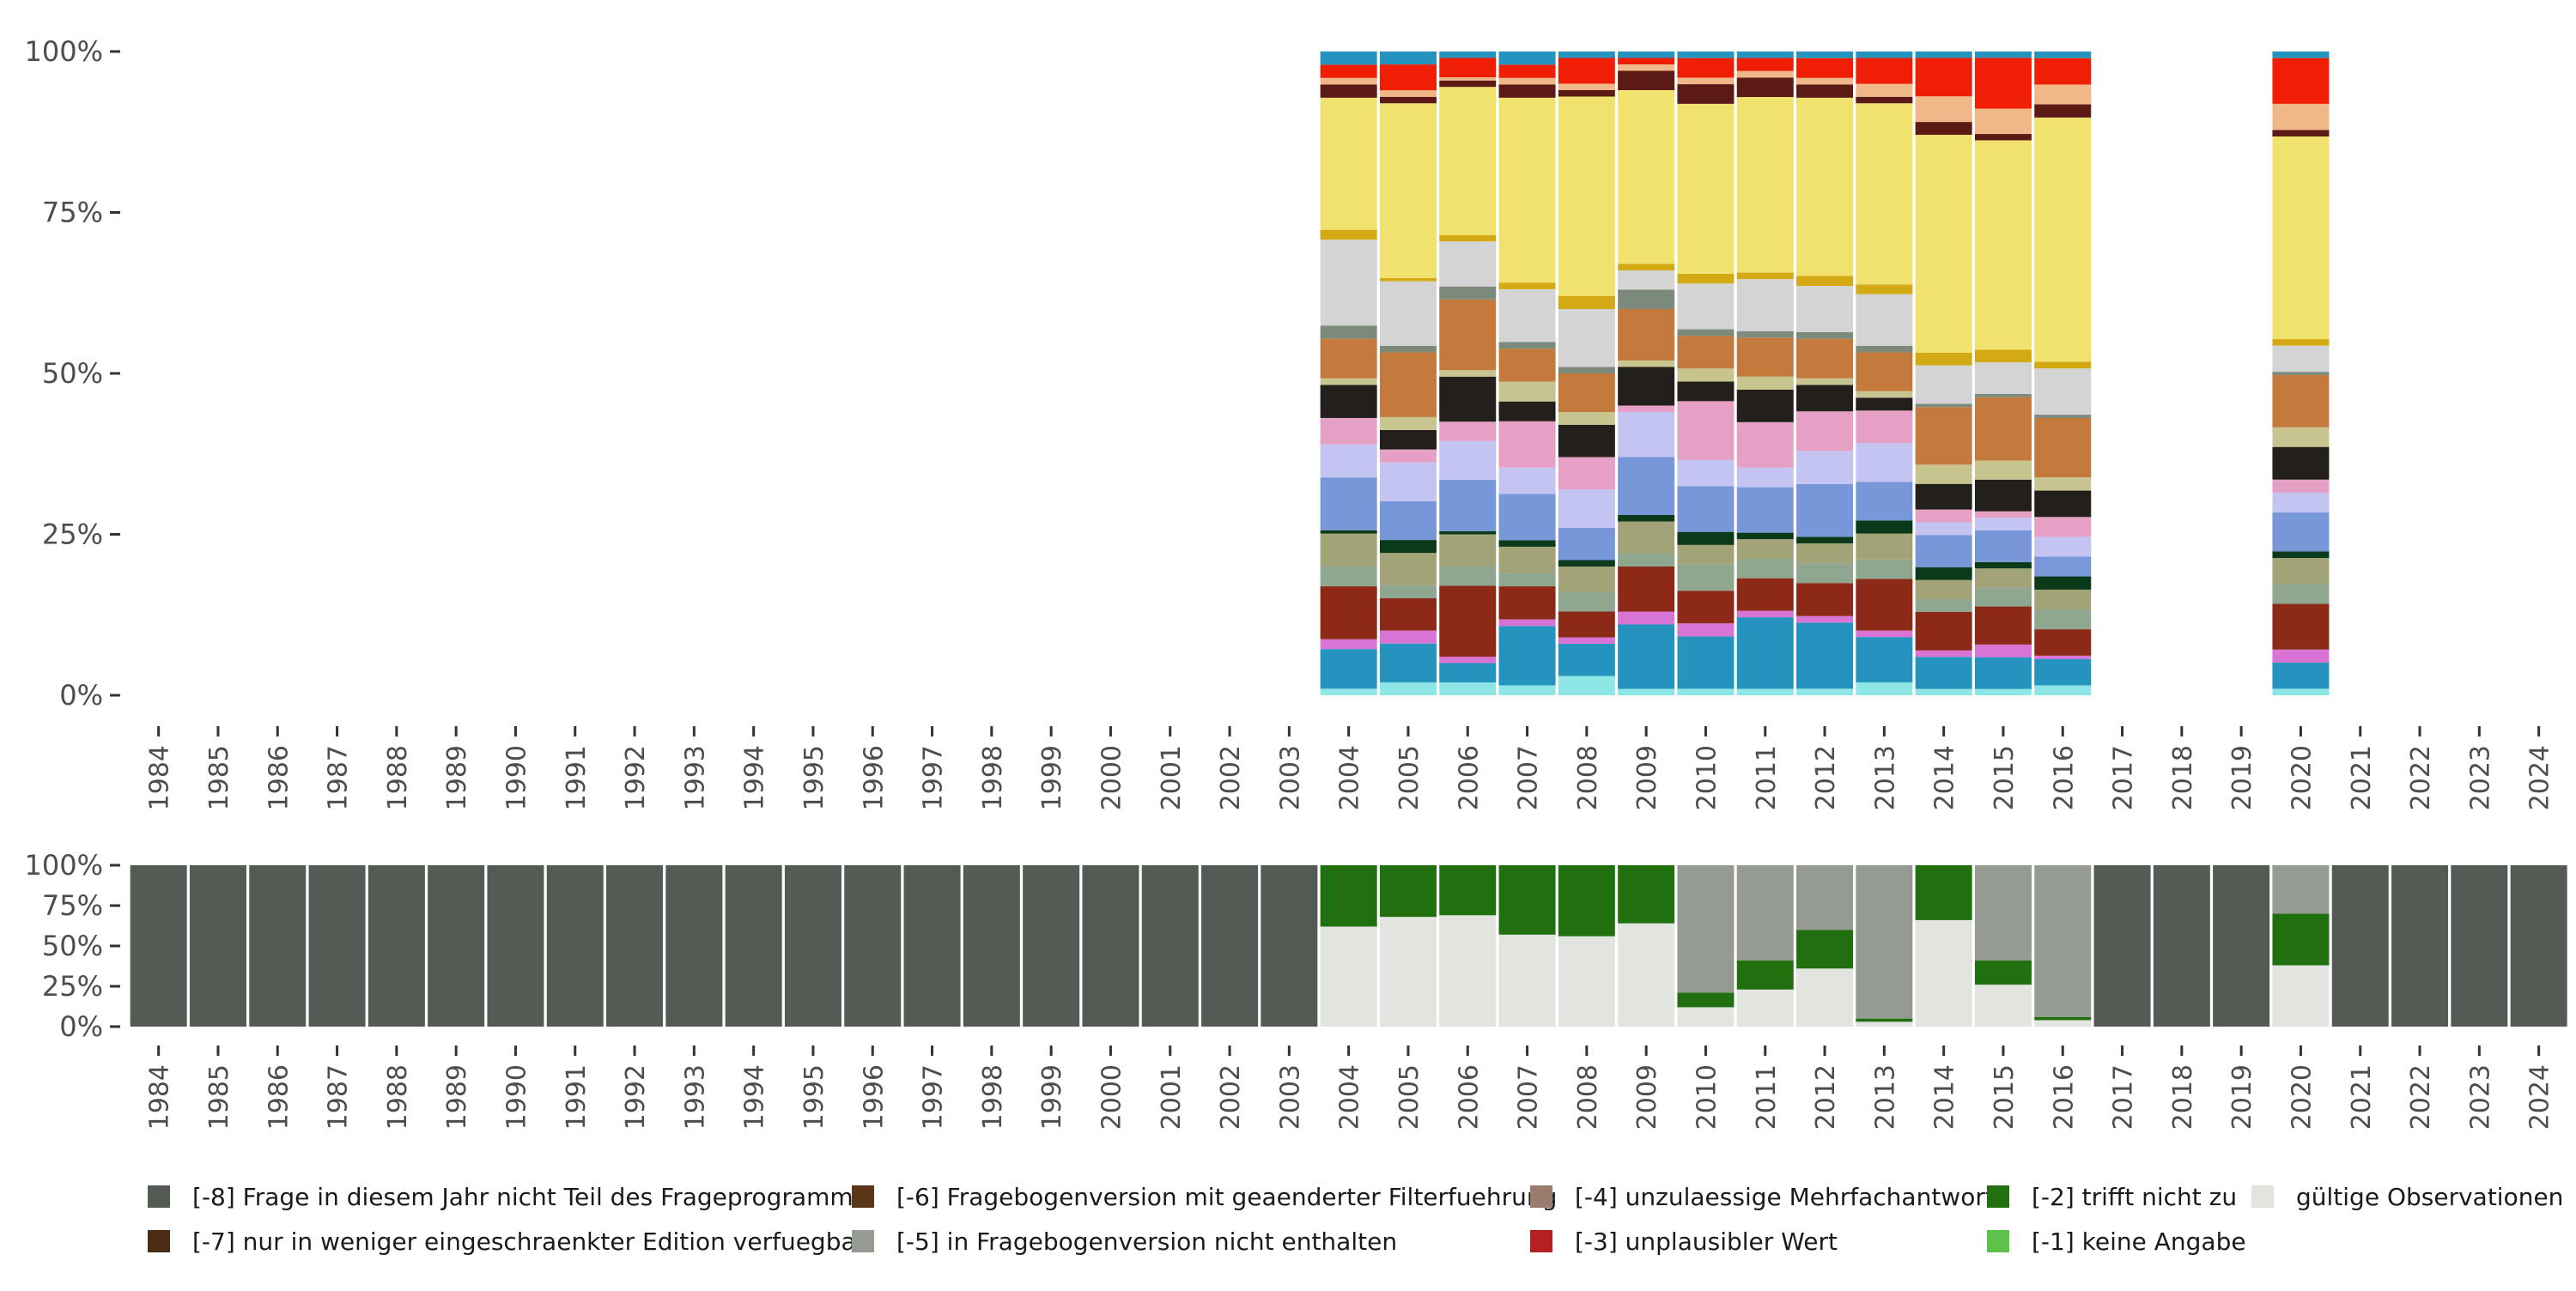 The height and width of the screenshot is (1291, 2576). What do you see at coordinates (72, 374) in the screenshot?
I see `y-tick-label: 50%` at bounding box center [72, 374].